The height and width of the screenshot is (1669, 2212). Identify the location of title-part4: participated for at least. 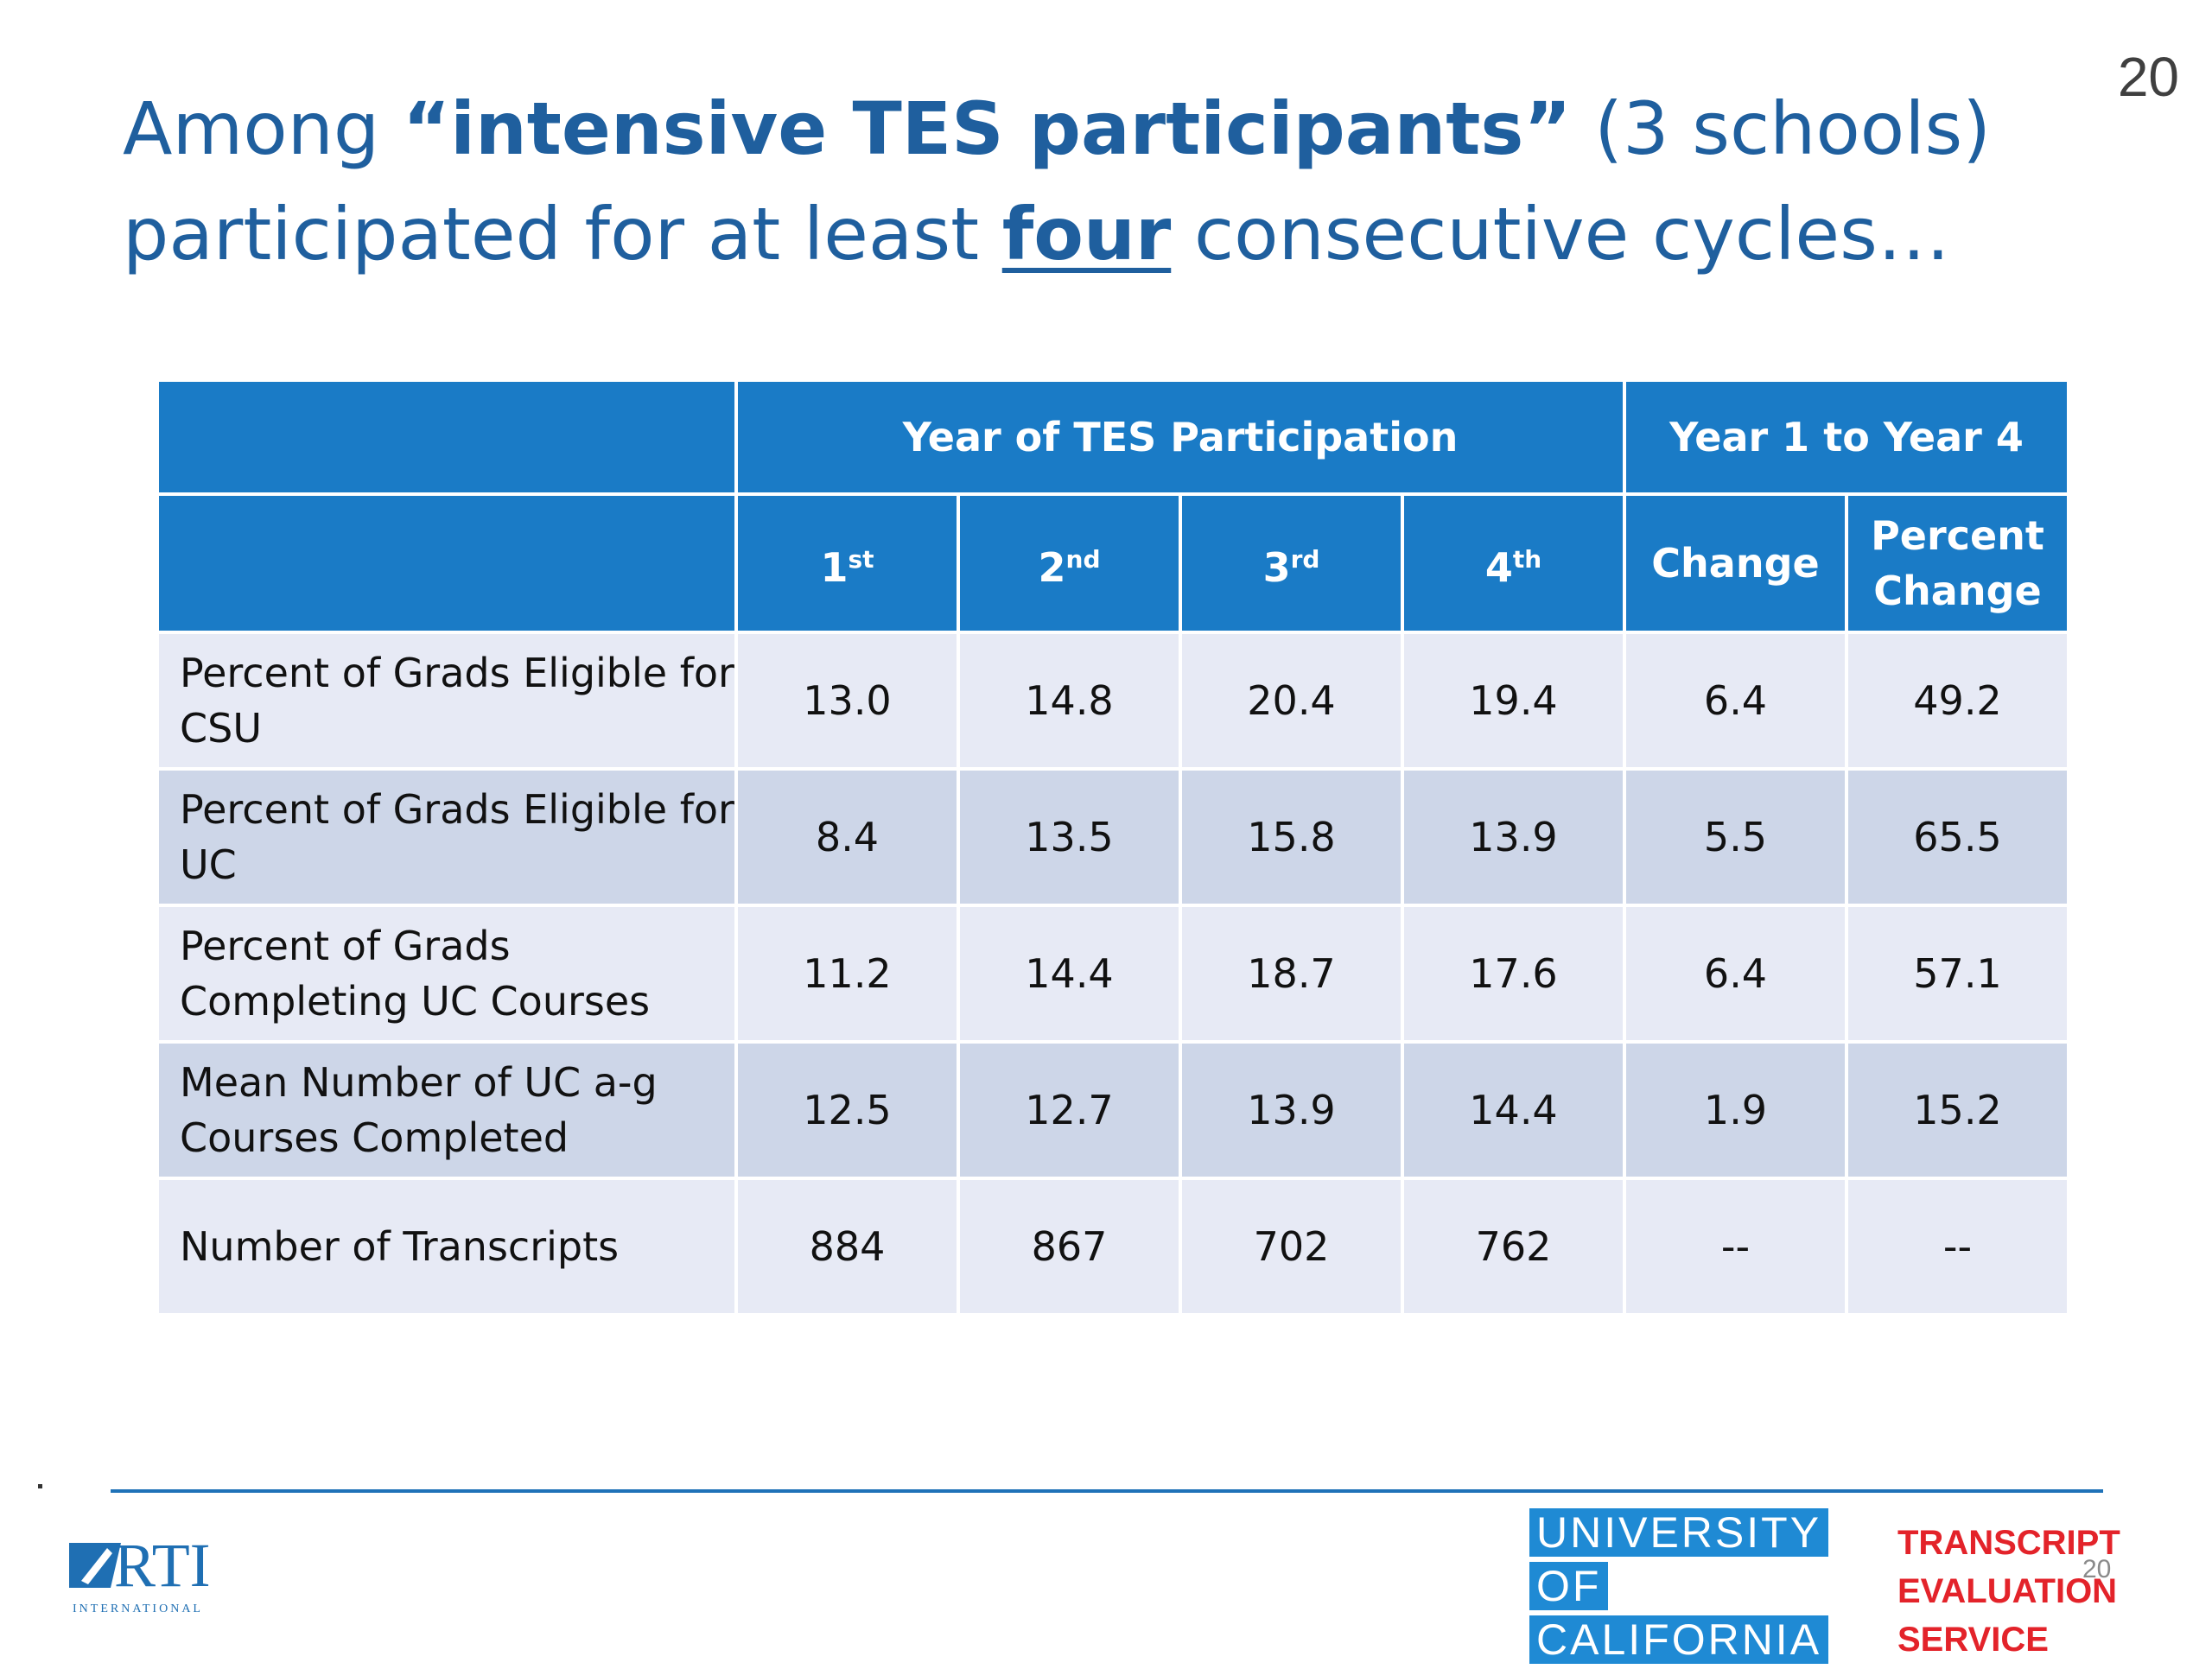
(562, 234).